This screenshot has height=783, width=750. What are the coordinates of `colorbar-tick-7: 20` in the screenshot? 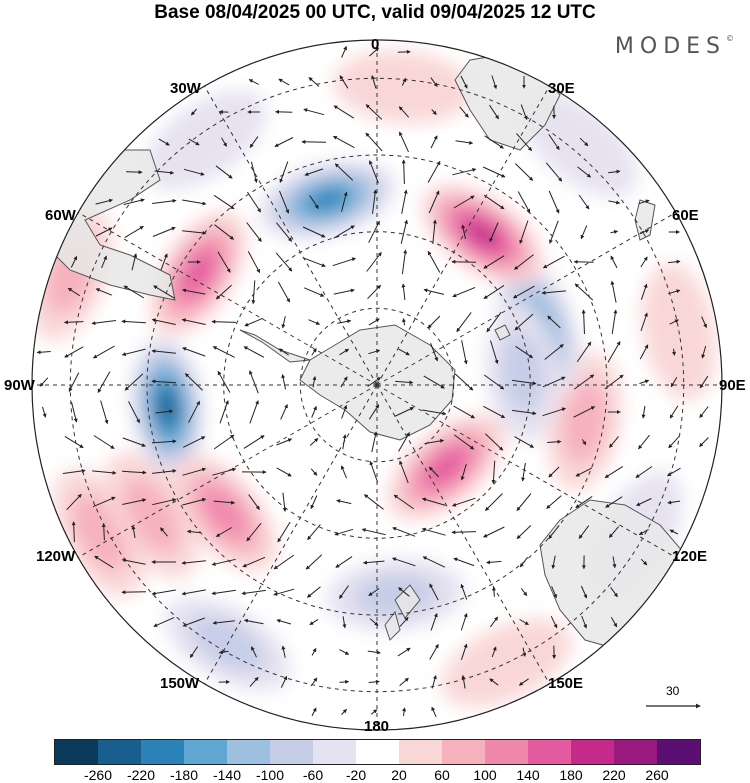 It's located at (399, 775).